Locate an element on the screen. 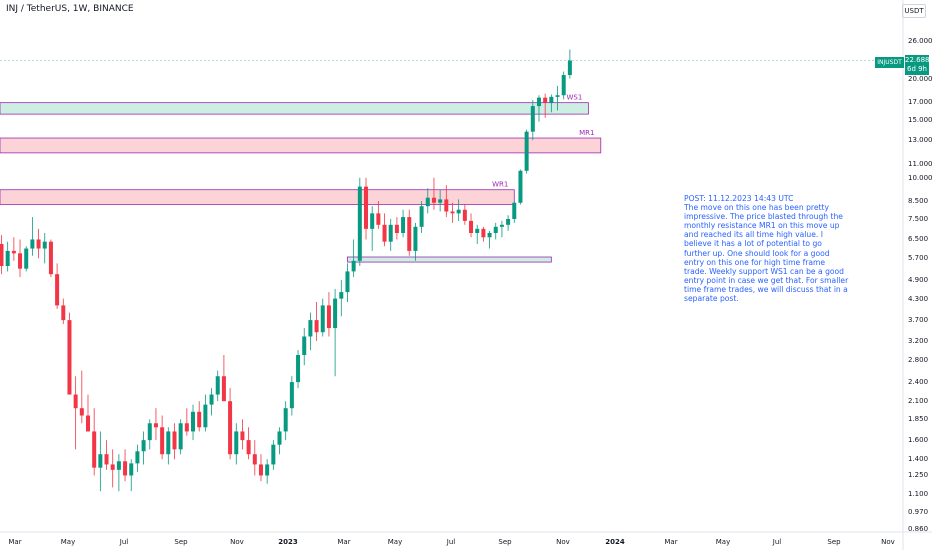 The height and width of the screenshot is (550, 932). currency-button: USDT is located at coordinates (914, 11).